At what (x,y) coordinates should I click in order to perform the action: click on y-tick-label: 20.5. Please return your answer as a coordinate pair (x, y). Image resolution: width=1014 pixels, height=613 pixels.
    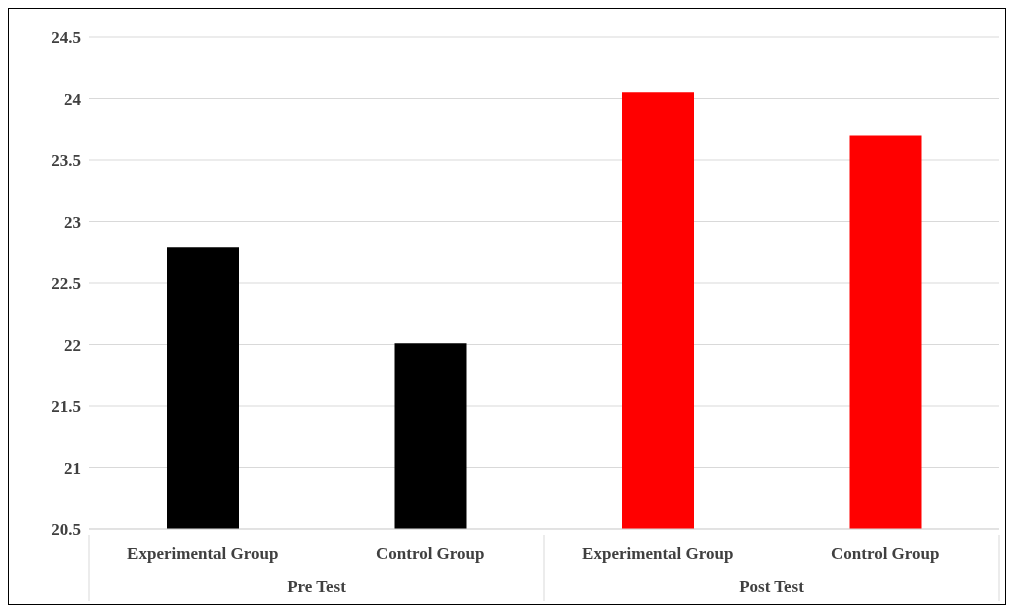
    Looking at the image, I should click on (66, 530).